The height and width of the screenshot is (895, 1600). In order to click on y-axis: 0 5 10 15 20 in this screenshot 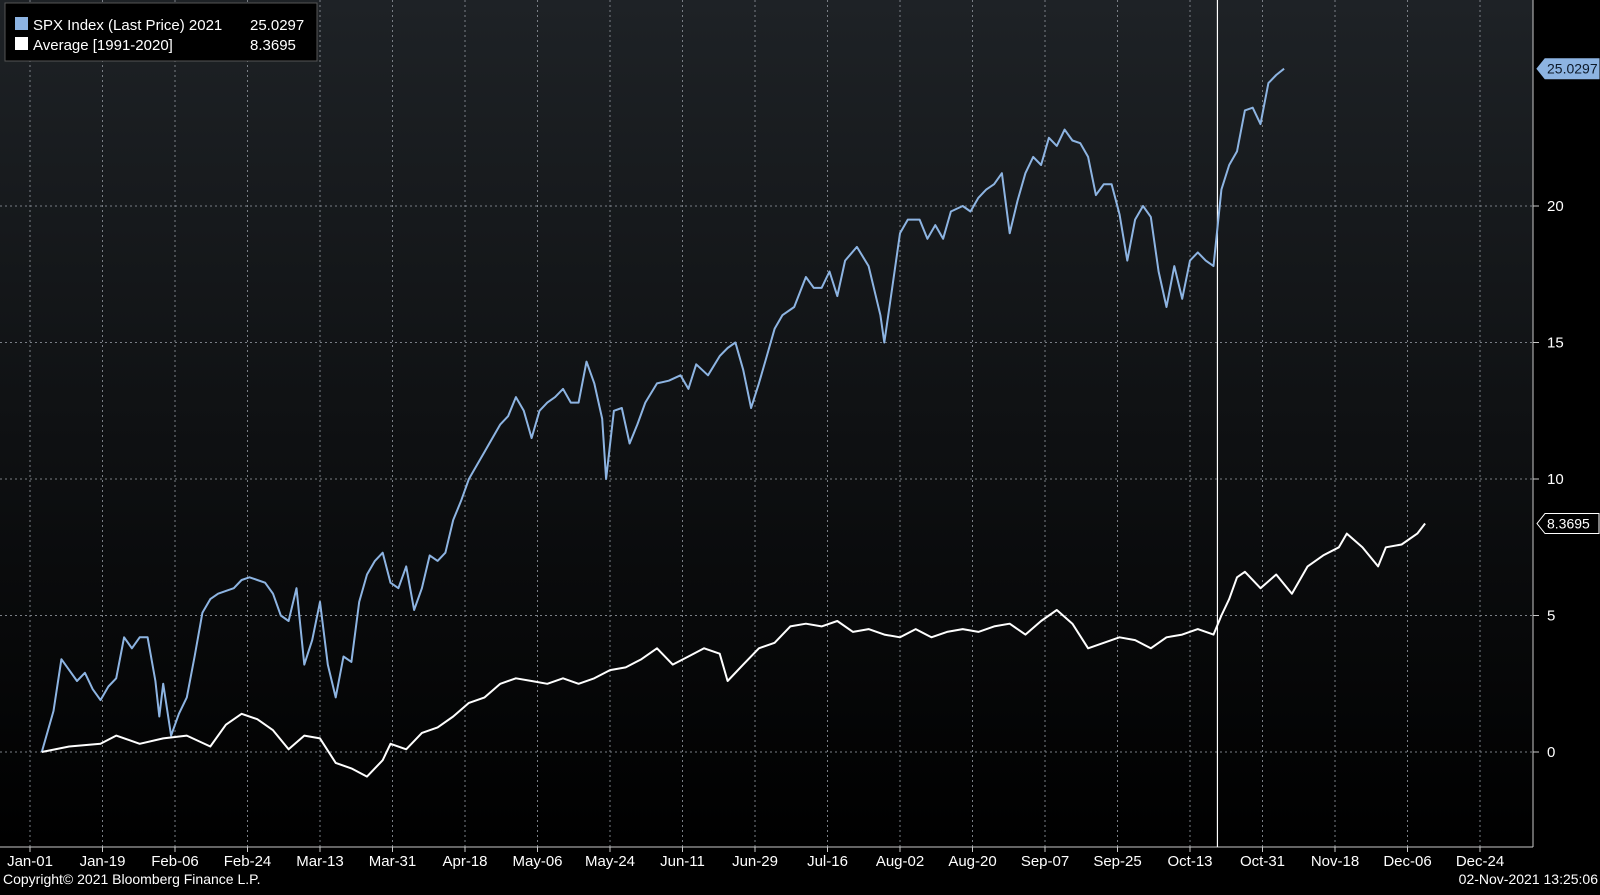, I will do `click(1548, 479)`.